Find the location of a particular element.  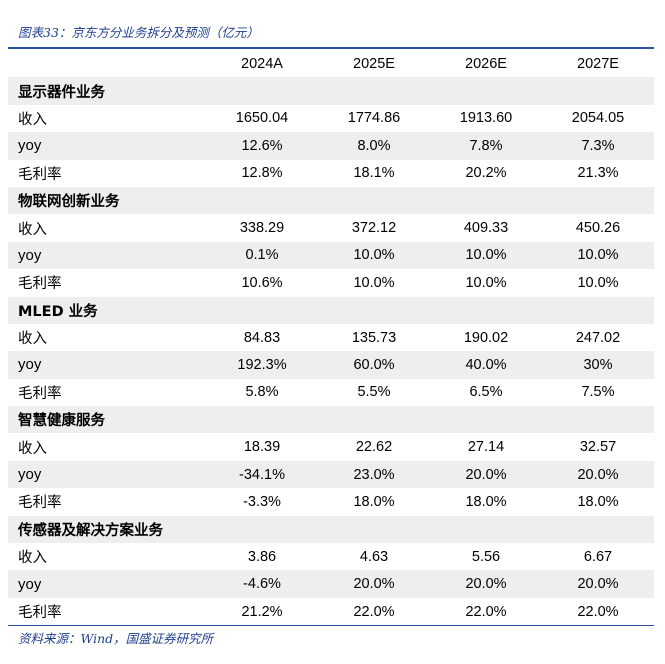

value-cell: 10.6% is located at coordinates (262, 282).